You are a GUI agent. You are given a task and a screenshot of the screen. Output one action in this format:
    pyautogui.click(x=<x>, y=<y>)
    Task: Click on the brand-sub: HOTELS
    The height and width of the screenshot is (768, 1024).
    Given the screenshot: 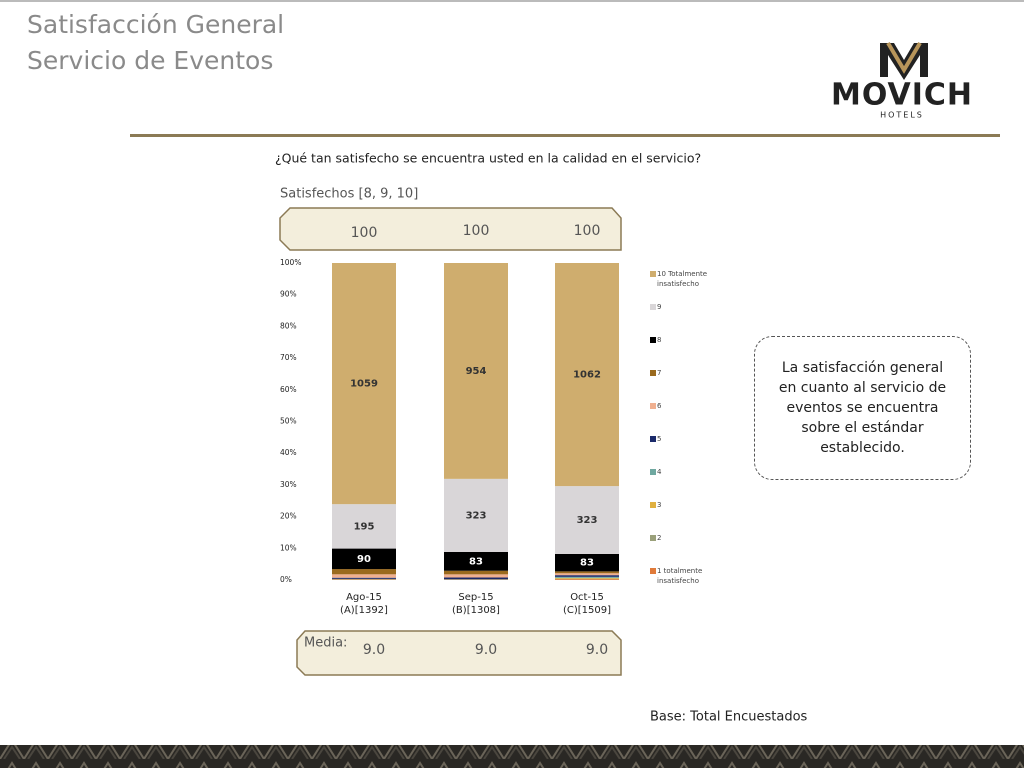 What is the action you would take?
    pyautogui.click(x=902, y=115)
    